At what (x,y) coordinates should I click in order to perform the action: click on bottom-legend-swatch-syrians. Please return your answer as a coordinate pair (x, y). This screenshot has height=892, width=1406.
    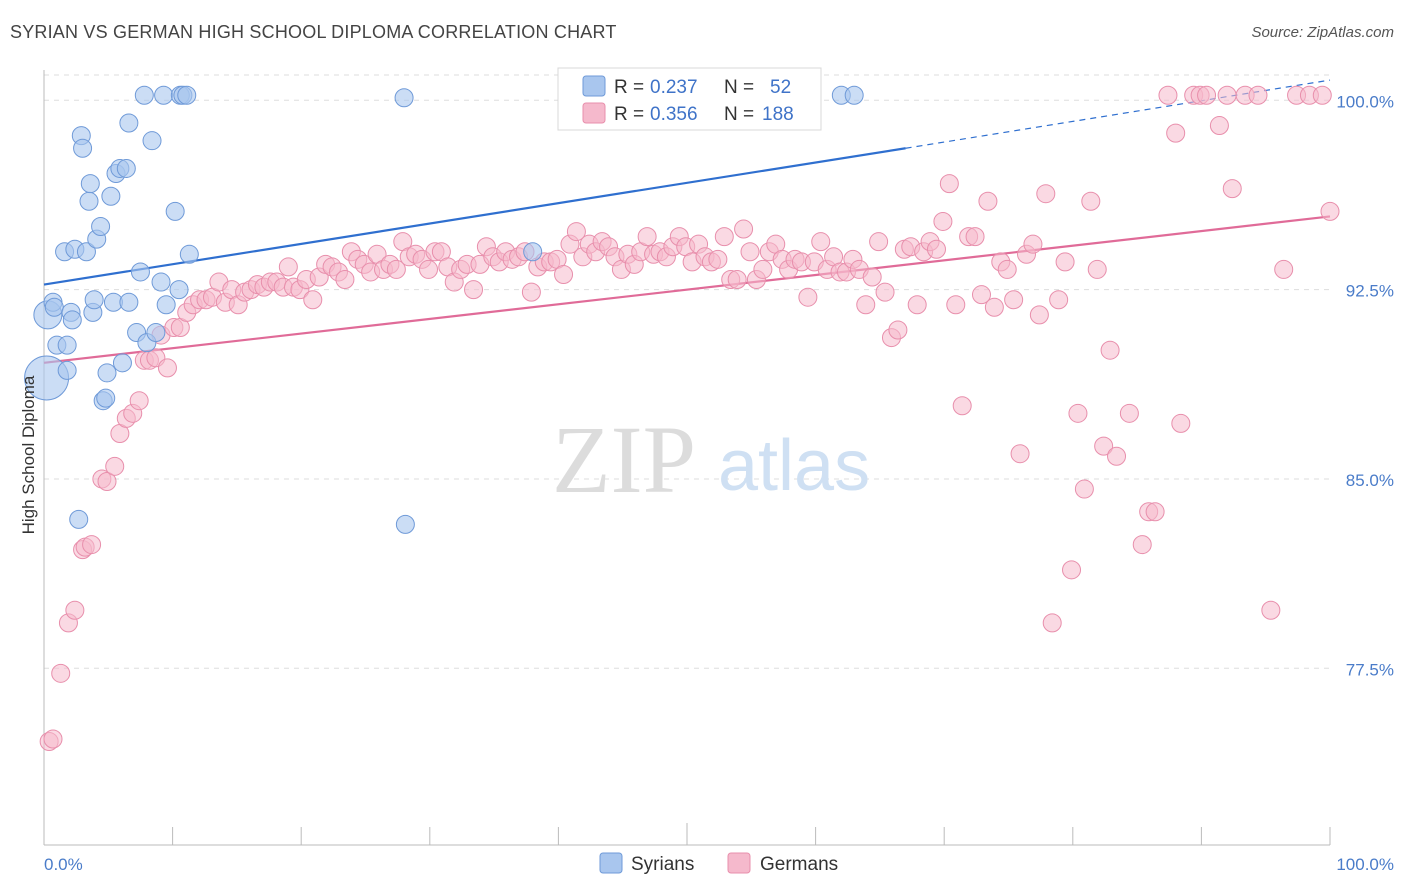
    Looking at the image, I should click on (611, 863).